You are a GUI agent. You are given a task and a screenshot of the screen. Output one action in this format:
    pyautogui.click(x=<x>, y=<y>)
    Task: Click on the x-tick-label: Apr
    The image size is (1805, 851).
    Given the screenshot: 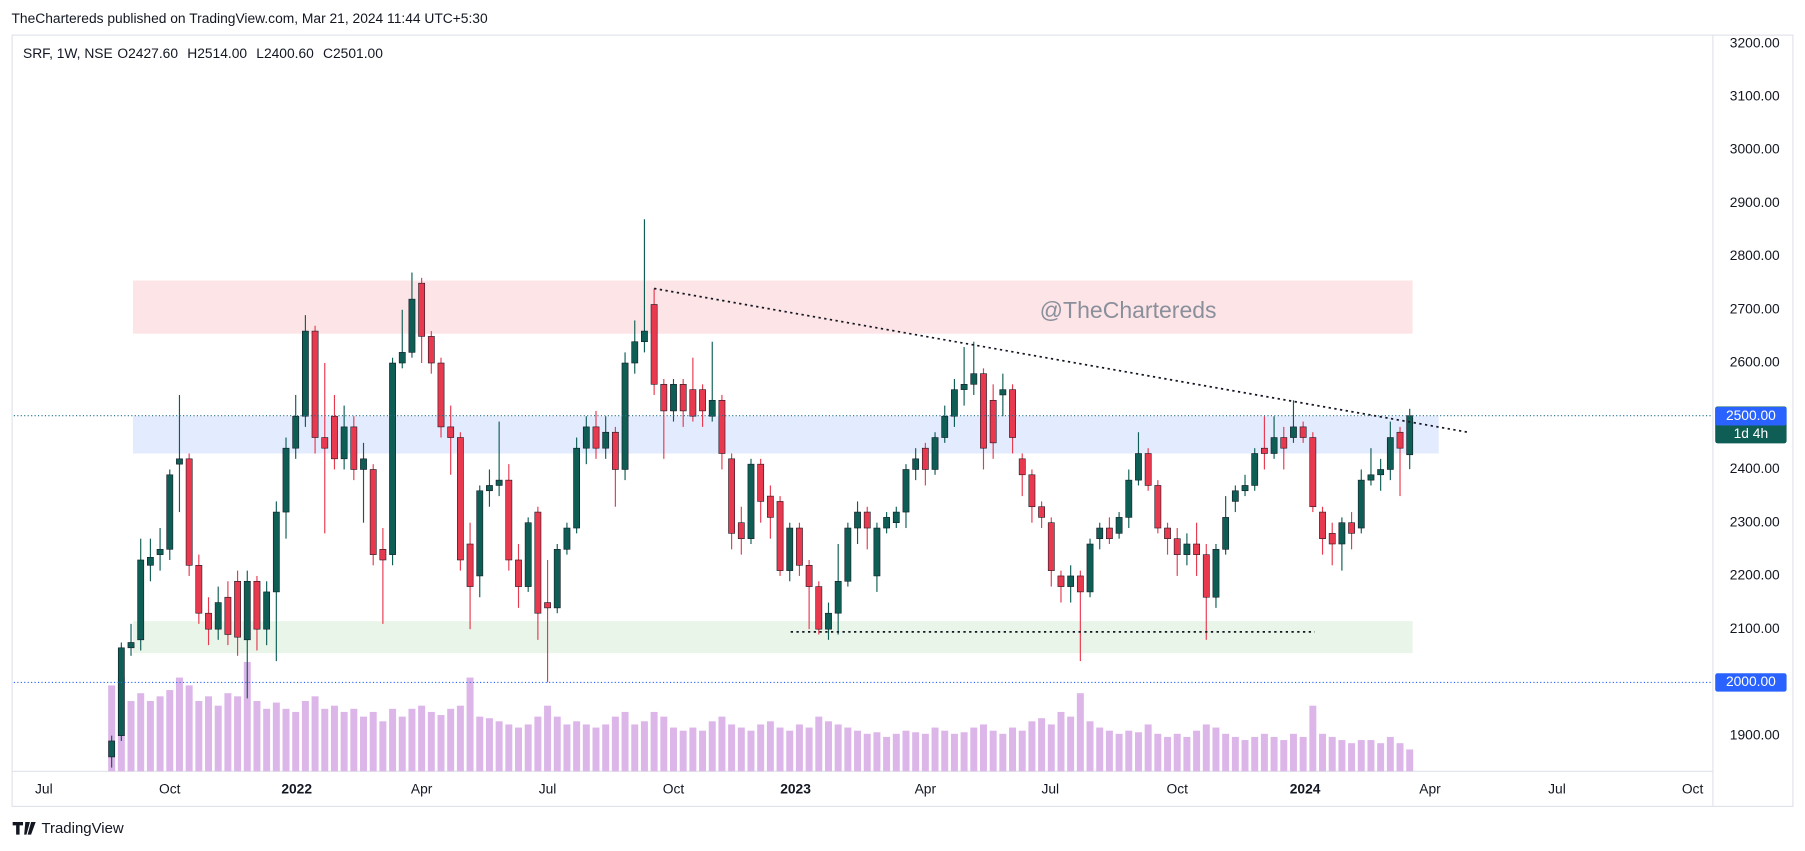 What is the action you would take?
    pyautogui.click(x=422, y=788)
    